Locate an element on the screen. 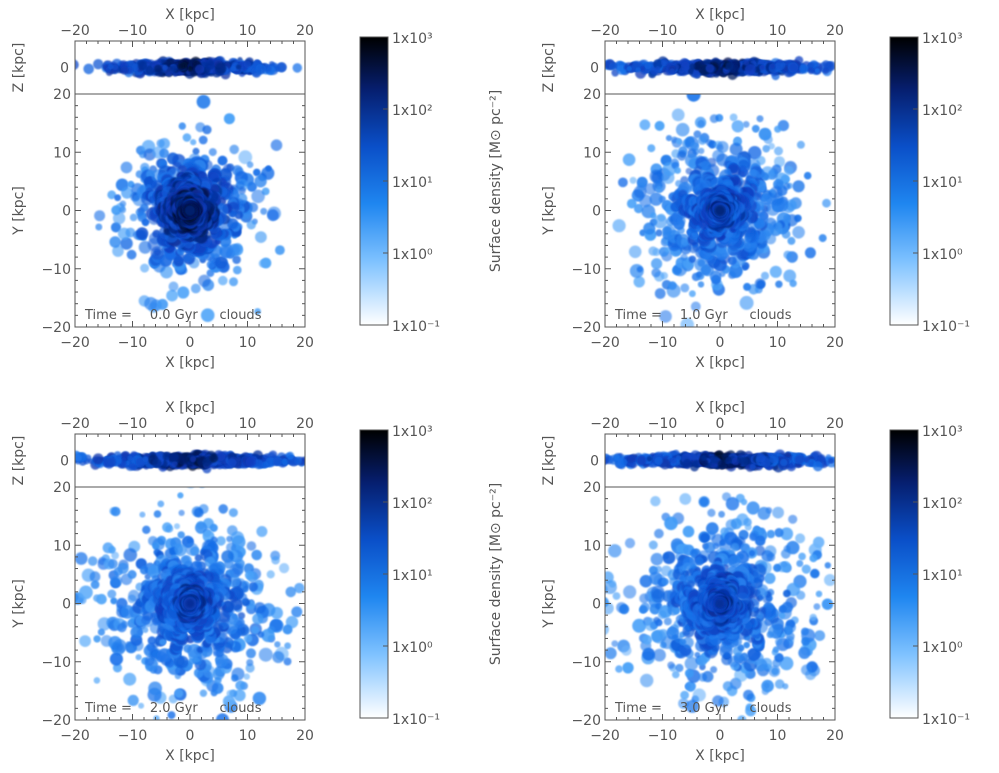 This screenshot has width=999, height=773. time-value: 2.0 Gyr is located at coordinates (174, 708).